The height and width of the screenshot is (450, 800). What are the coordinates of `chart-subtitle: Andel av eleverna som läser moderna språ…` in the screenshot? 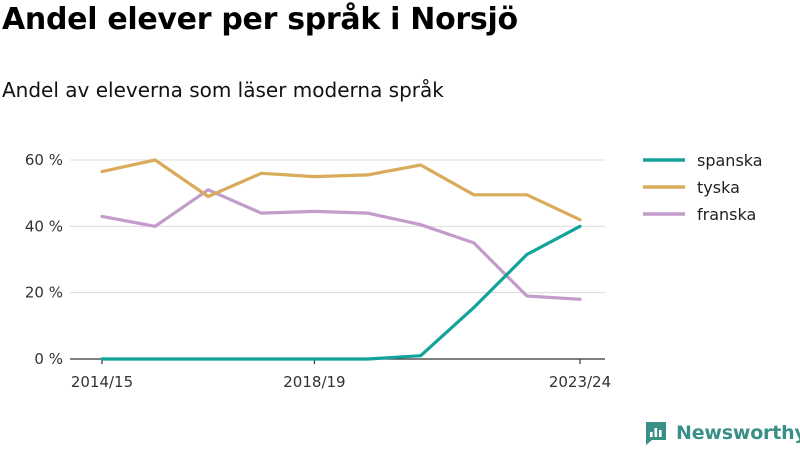 It's located at (223, 90).